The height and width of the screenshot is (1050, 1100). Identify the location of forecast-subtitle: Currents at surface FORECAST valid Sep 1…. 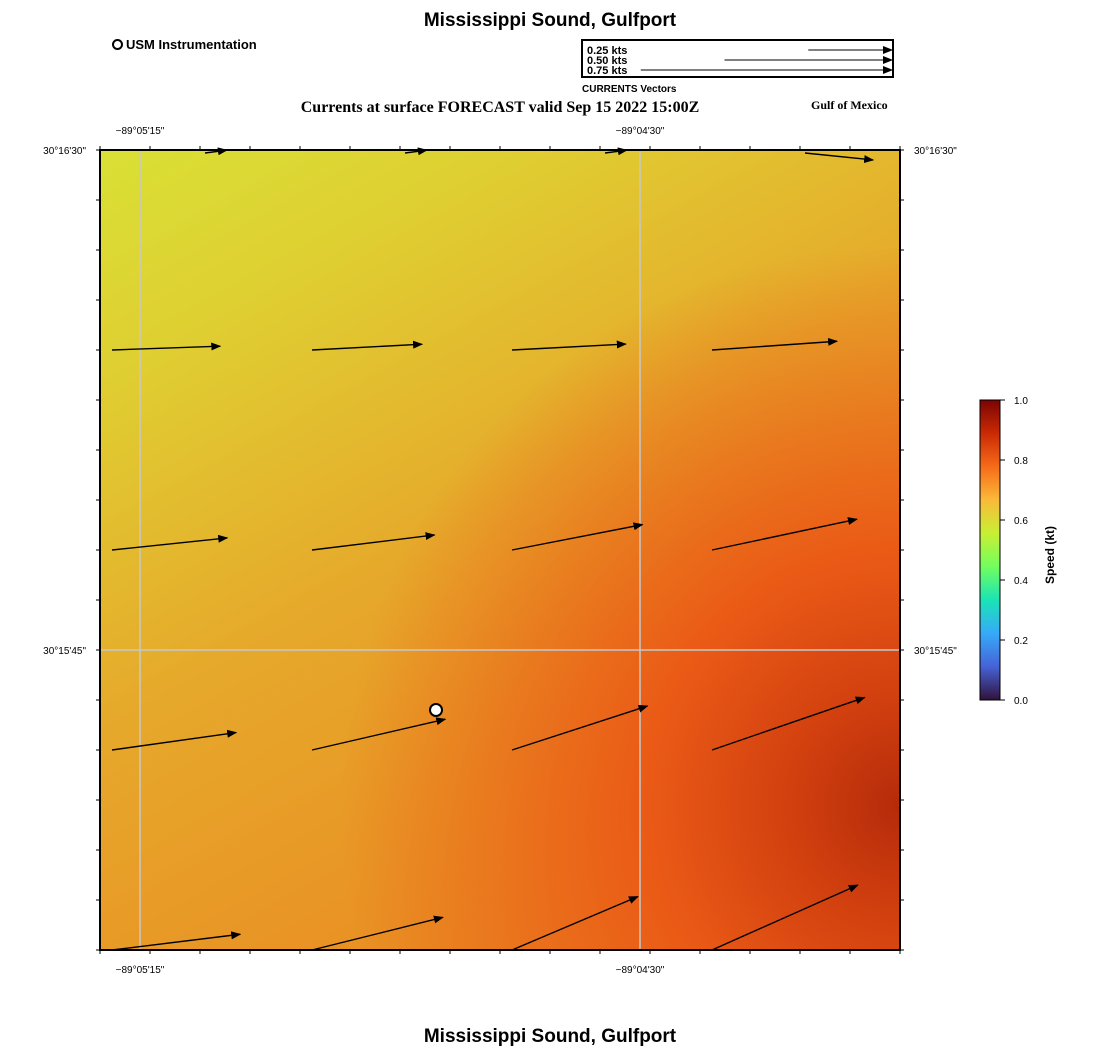
(500, 107).